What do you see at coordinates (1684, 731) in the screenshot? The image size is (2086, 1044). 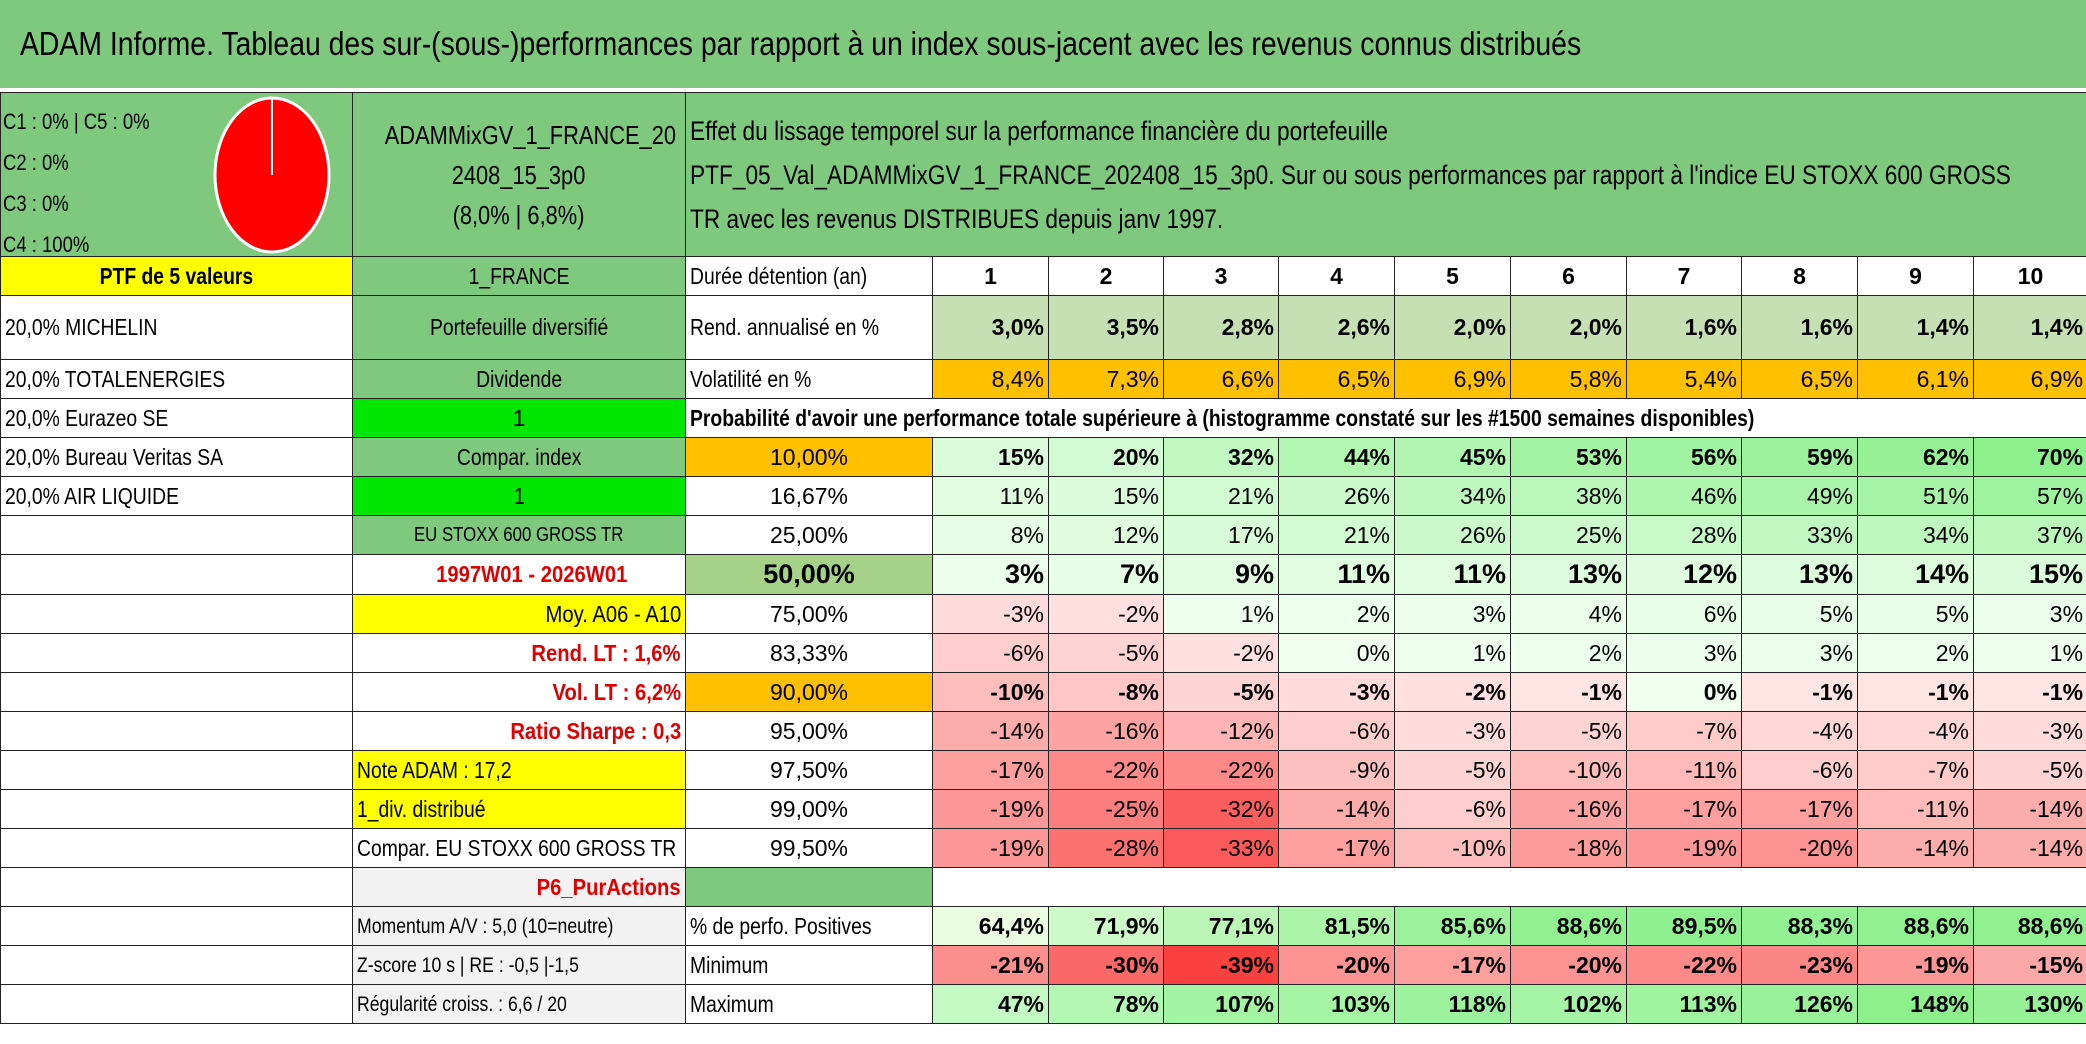 I see `quantile-cell: -7%` at bounding box center [1684, 731].